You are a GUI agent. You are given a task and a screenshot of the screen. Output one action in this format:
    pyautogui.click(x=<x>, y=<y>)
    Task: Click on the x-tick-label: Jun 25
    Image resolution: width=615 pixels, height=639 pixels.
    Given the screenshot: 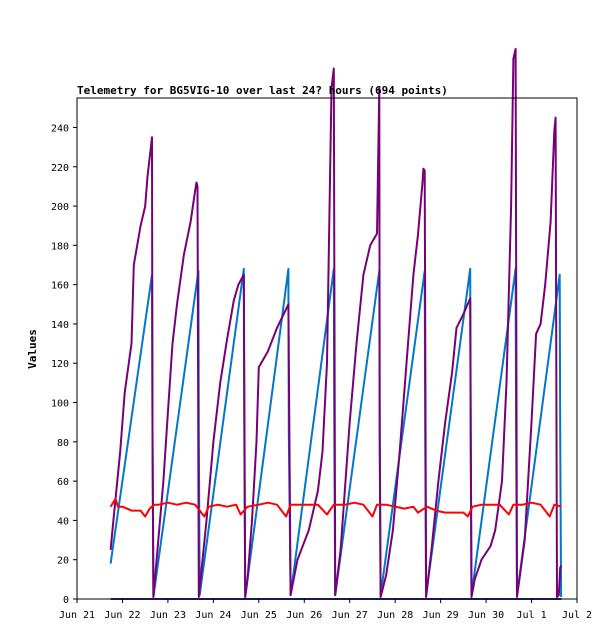 What is the action you would take?
    pyautogui.click(x=259, y=615)
    